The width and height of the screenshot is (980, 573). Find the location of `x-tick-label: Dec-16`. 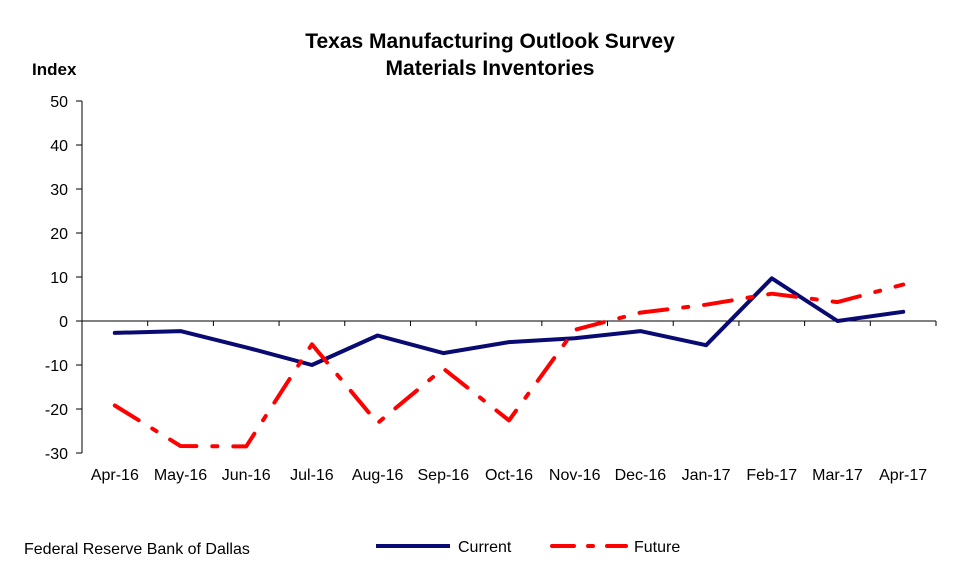

x-tick-label: Dec-16 is located at coordinates (641, 475).